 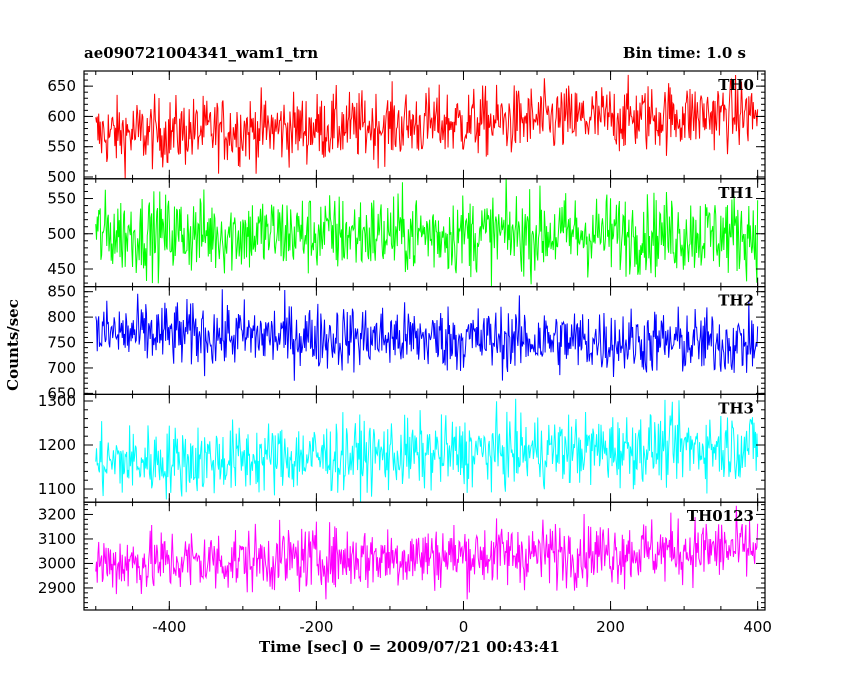 What do you see at coordinates (57, 445) in the screenshot?
I see `y-tick-label: 1200` at bounding box center [57, 445].